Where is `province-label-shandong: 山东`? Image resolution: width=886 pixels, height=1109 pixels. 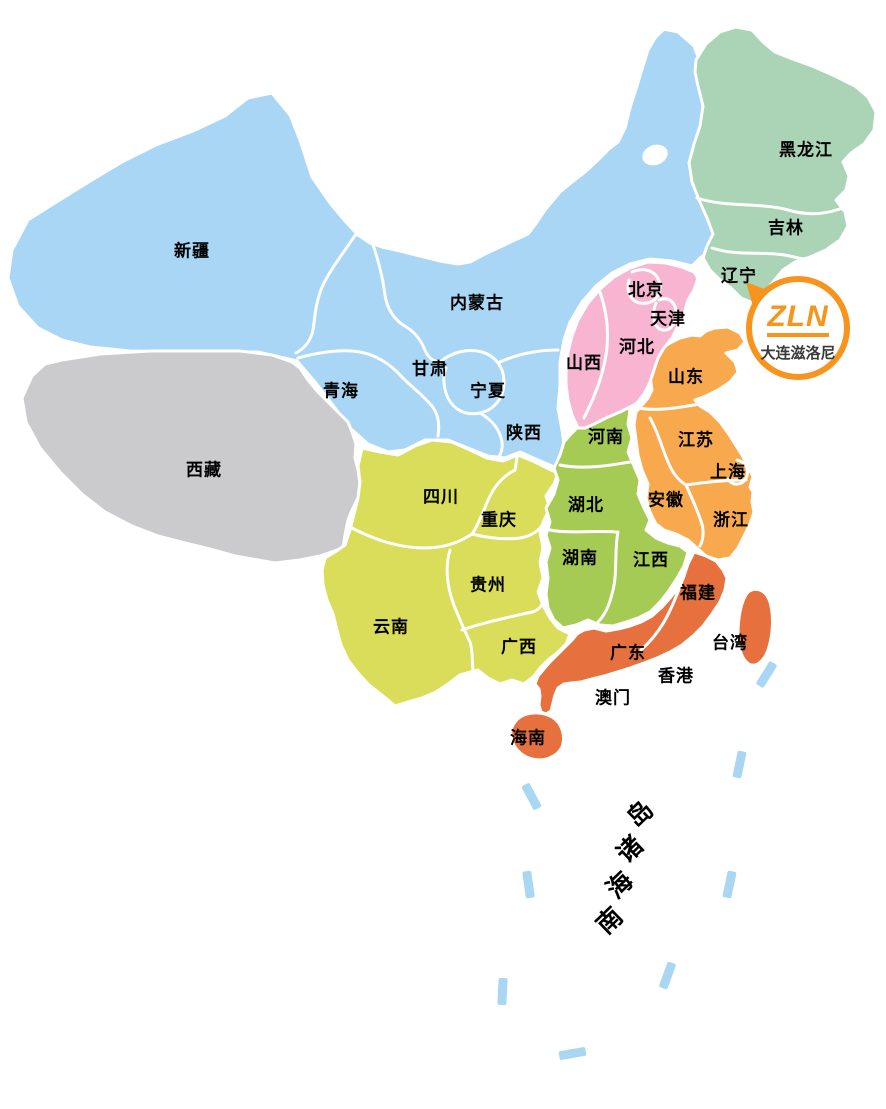
province-label-shandong: 山东 is located at coordinates (686, 377).